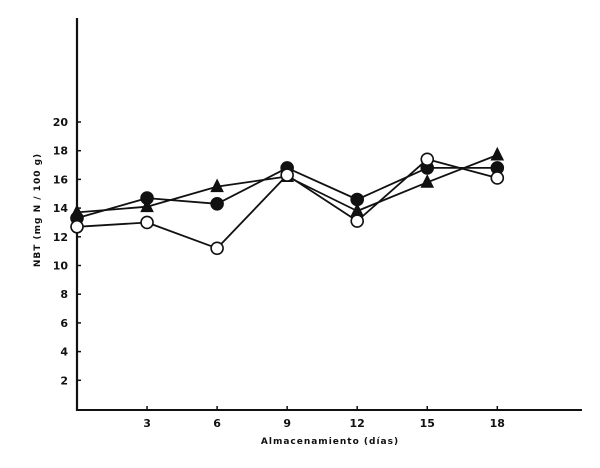 The image size is (600, 468). Describe the element at coordinates (67, 251) in the screenshot. I see `y-axis-ticks: 2 4 6 8 10 12 14 16 18 20` at that location.